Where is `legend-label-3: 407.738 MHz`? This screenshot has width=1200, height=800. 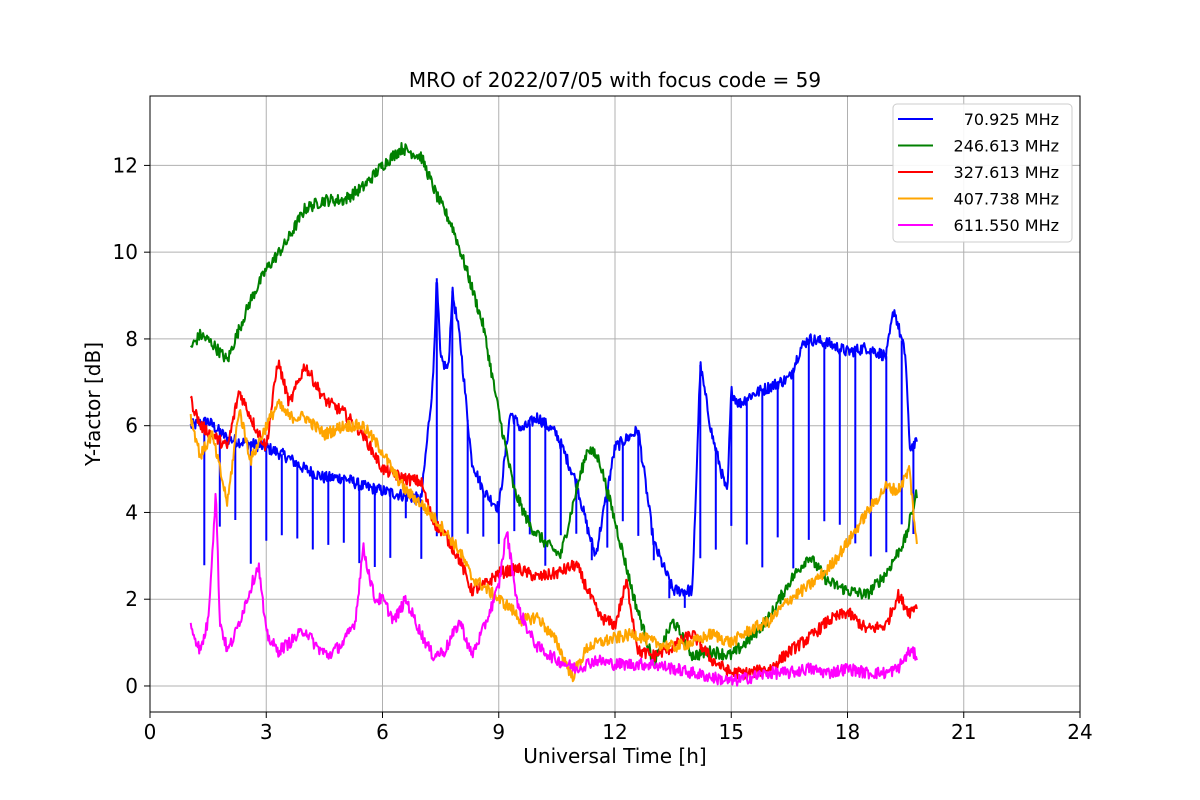
legend-label-3: 407.738 MHz is located at coordinates (1006, 199).